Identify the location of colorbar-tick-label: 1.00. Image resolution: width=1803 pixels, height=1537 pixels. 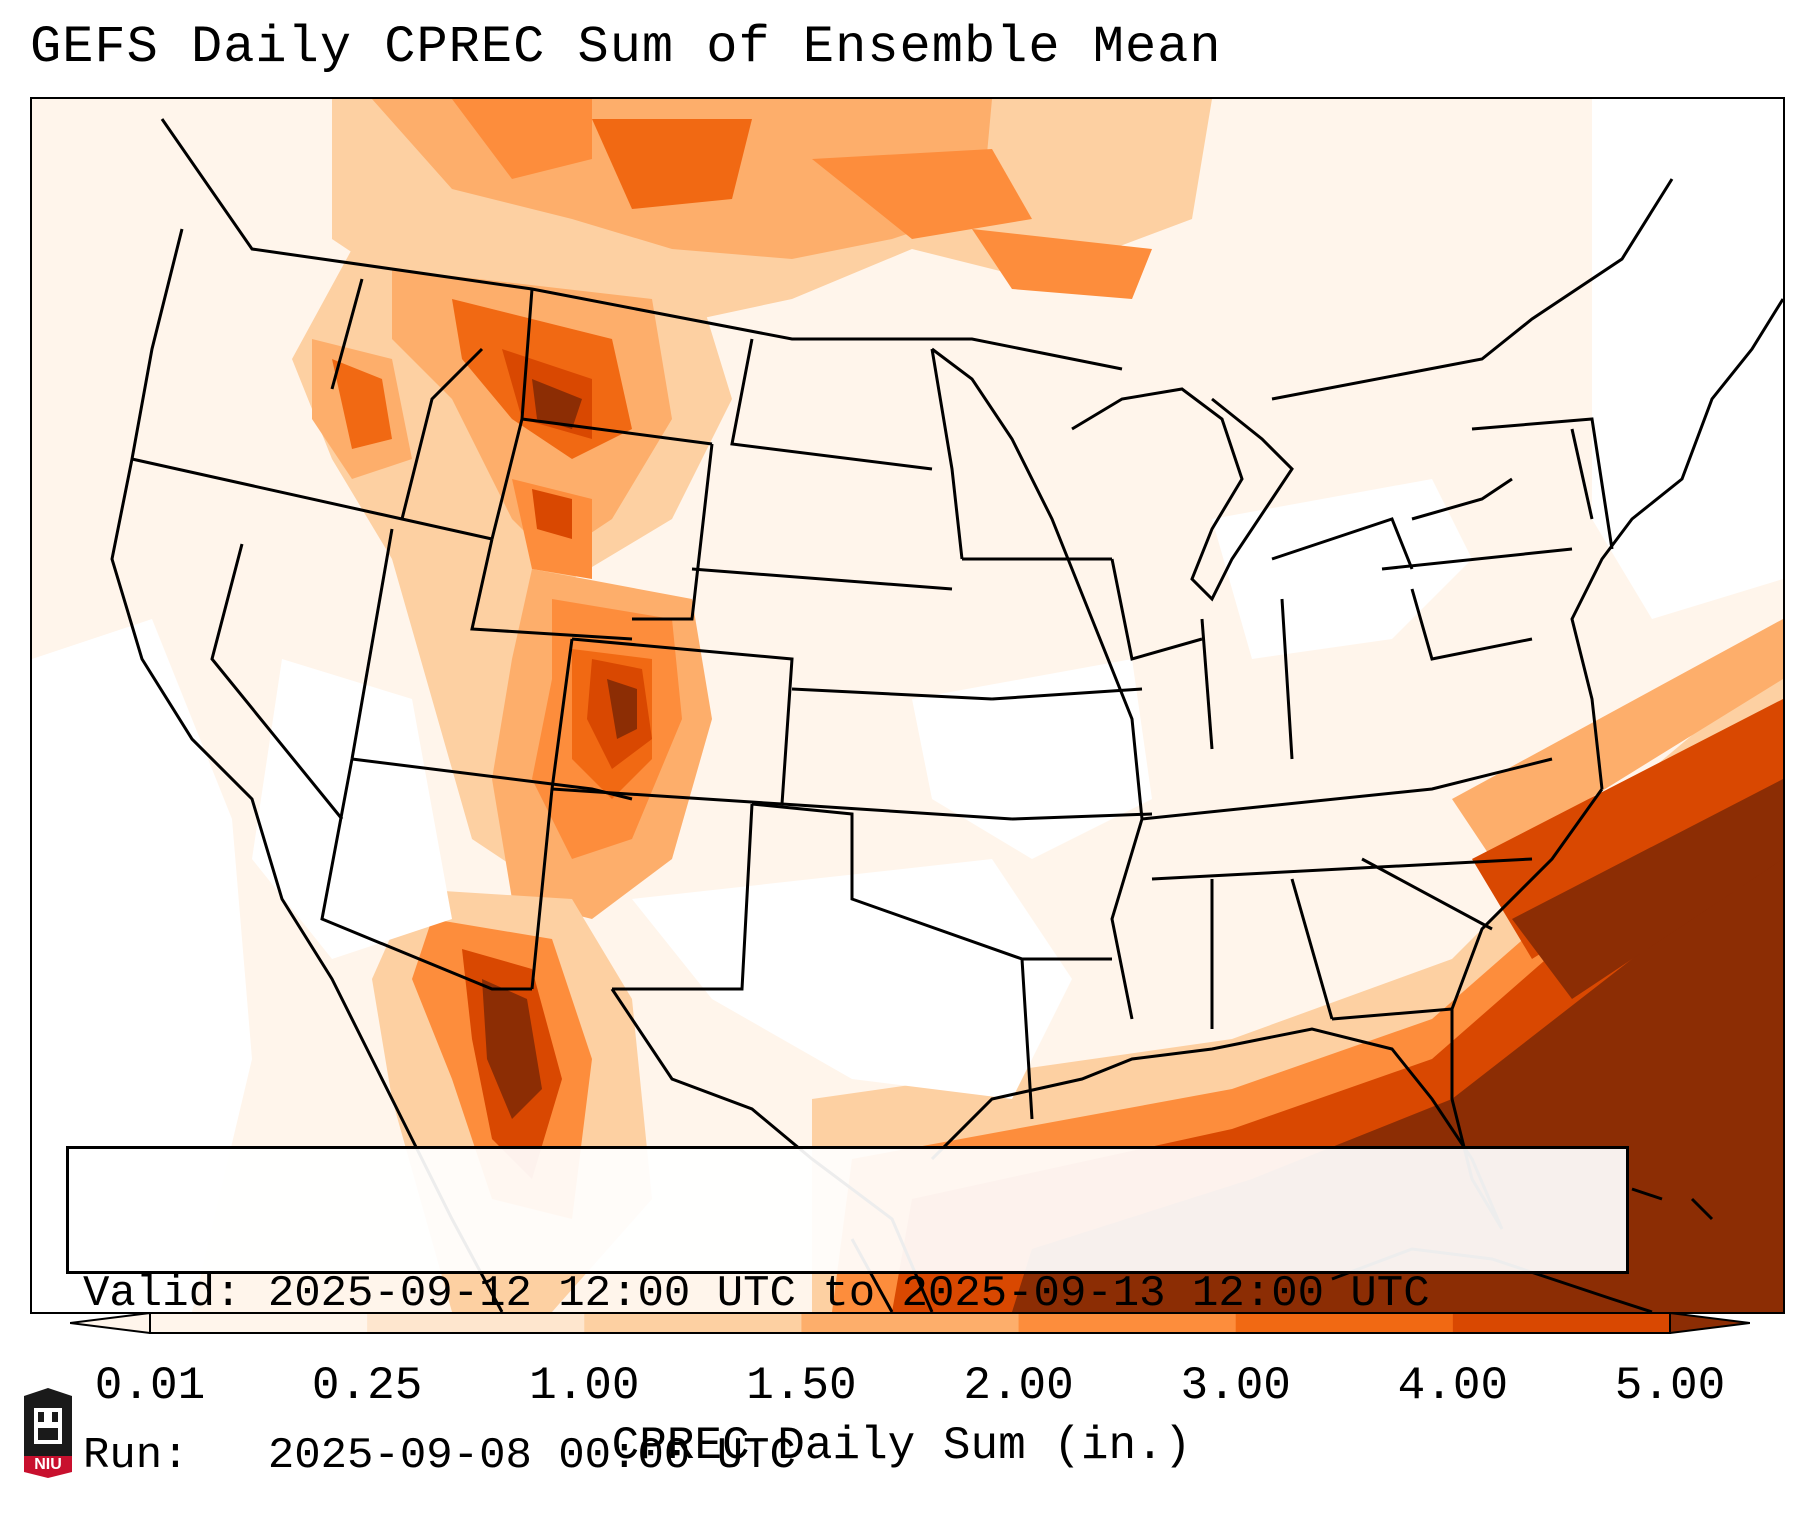
(584, 1386).